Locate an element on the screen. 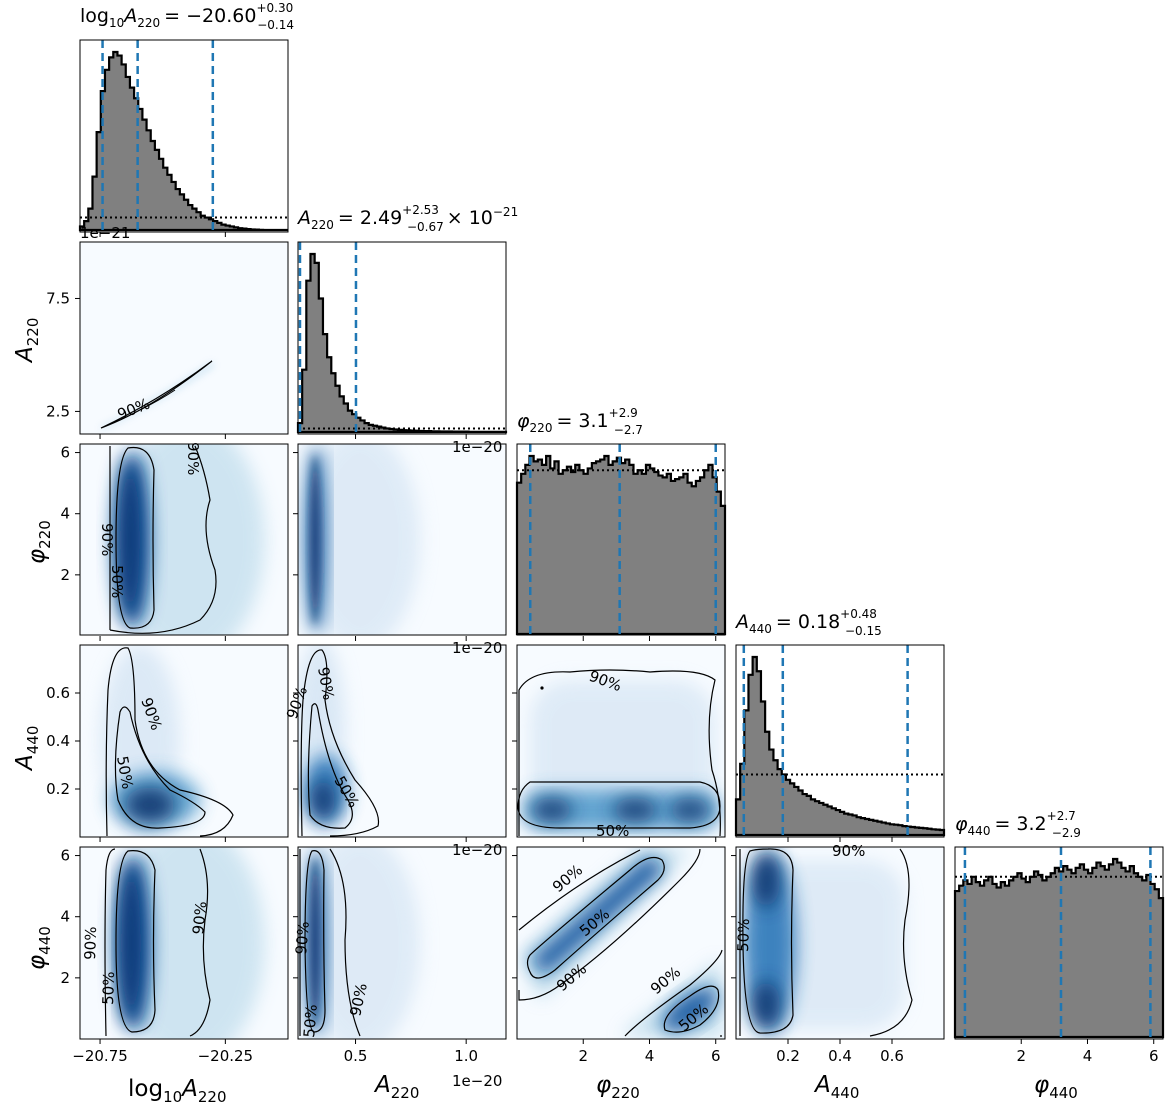  ylabel-phi220: φ220 is located at coordinates (39, 542).